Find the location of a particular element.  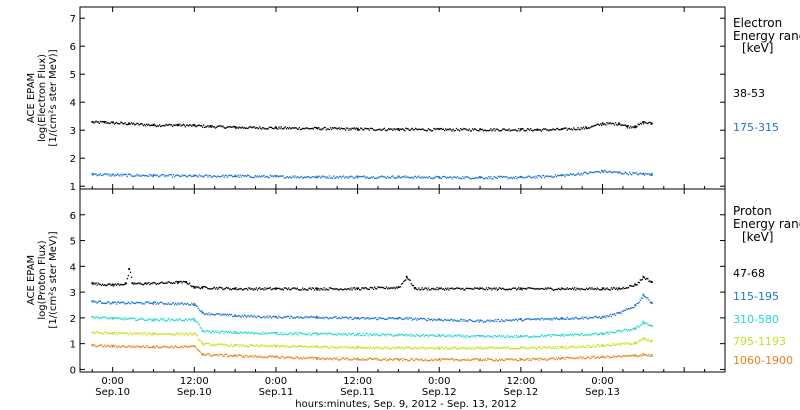

xtick-date-label: Sep.11 is located at coordinates (357, 392).